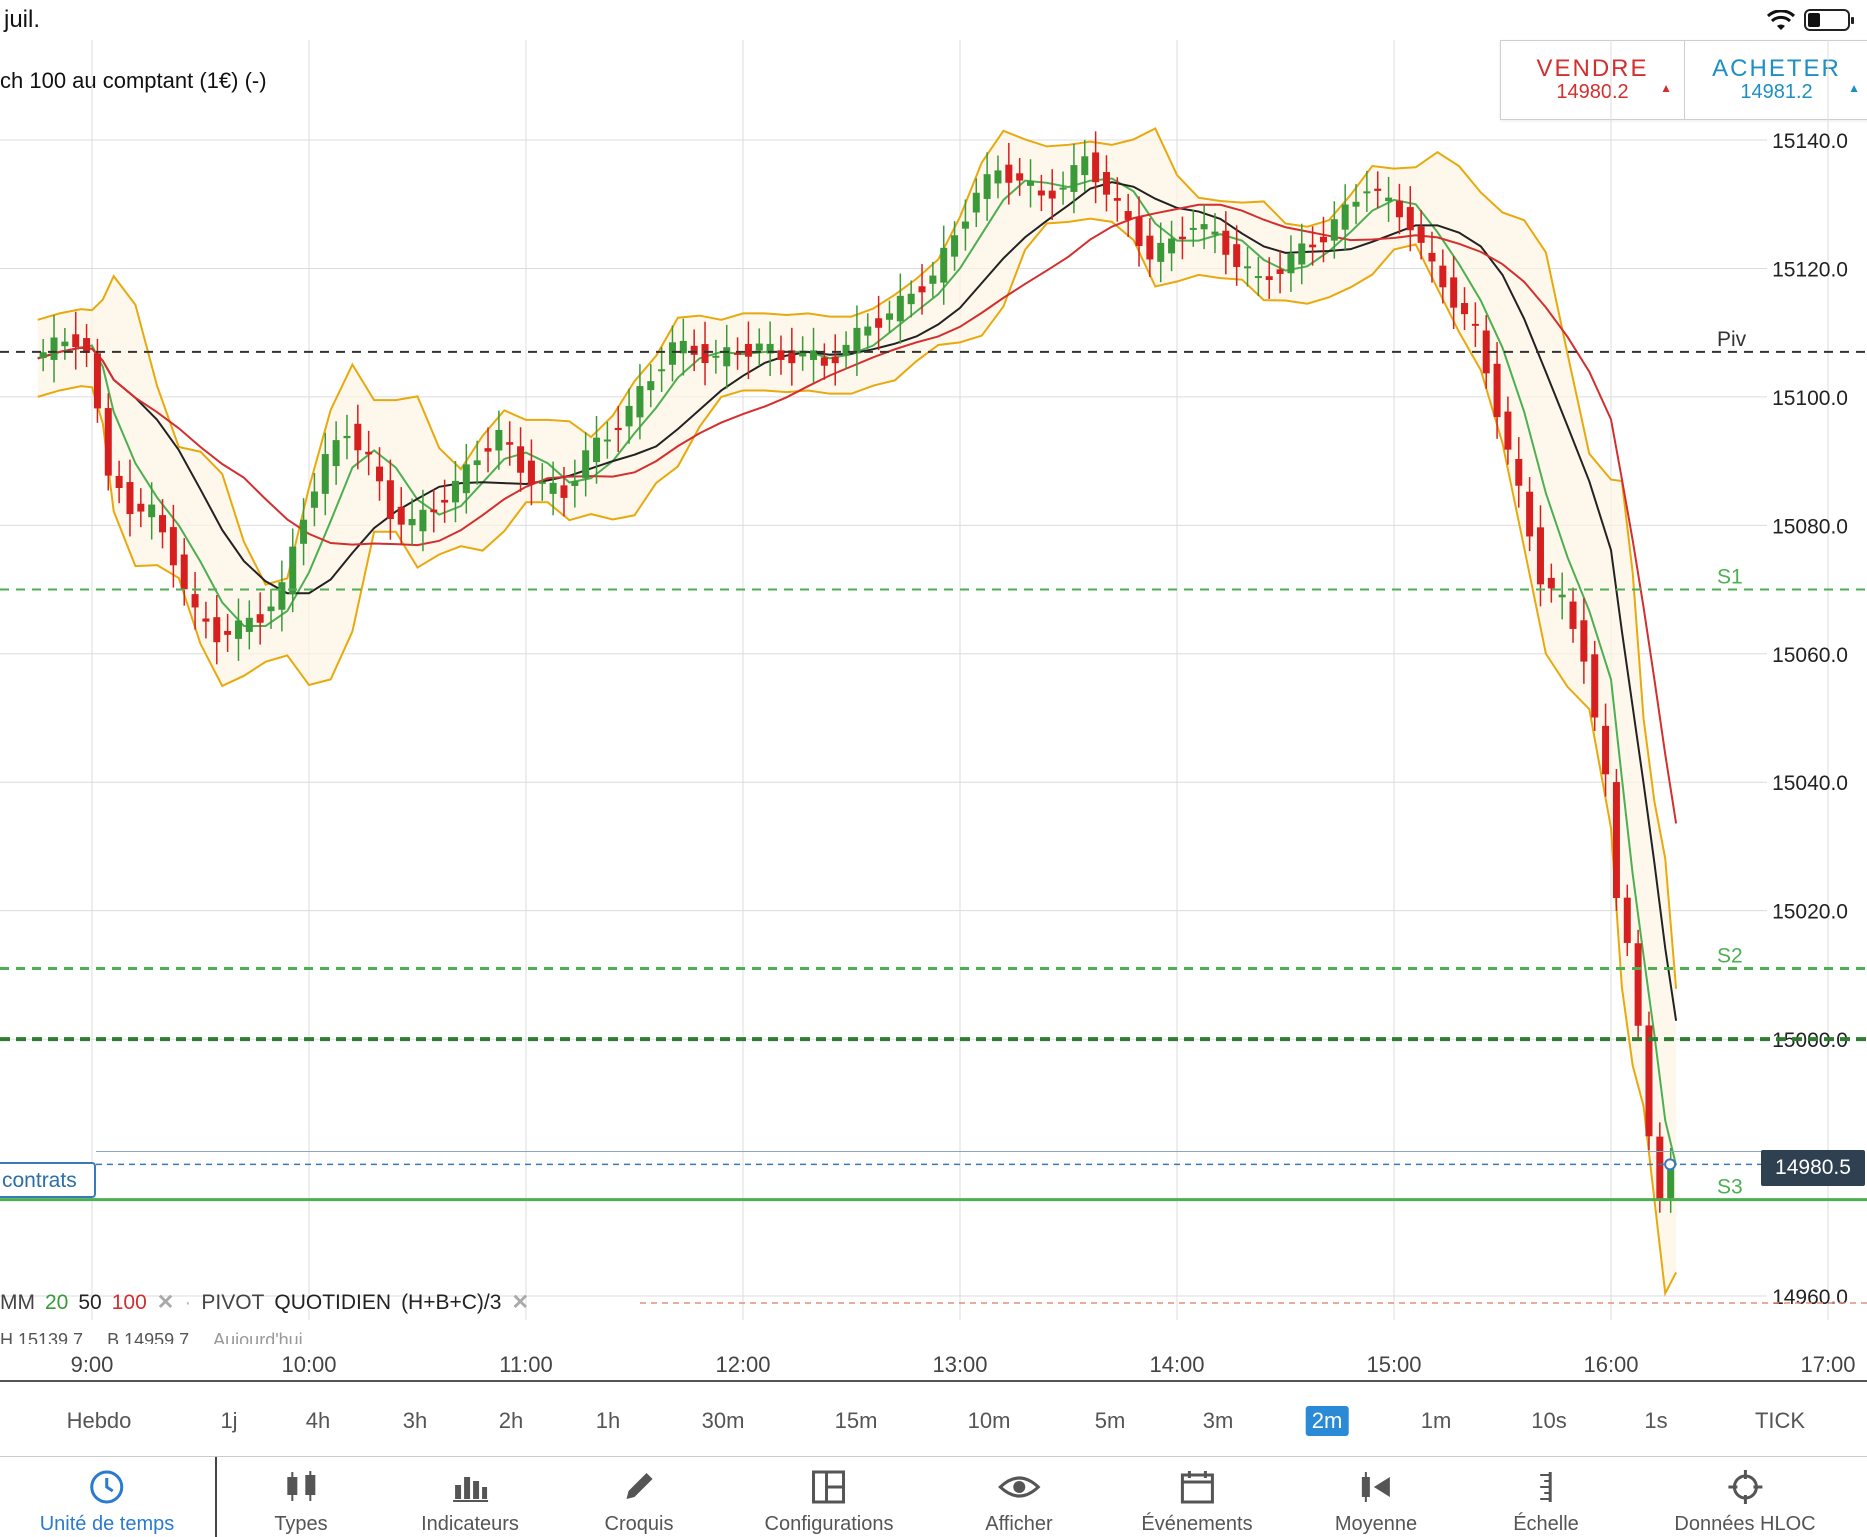 This screenshot has width=1867, height=1537. What do you see at coordinates (1780, 1420) in the screenshot?
I see `timeframe-tick: TICK` at bounding box center [1780, 1420].